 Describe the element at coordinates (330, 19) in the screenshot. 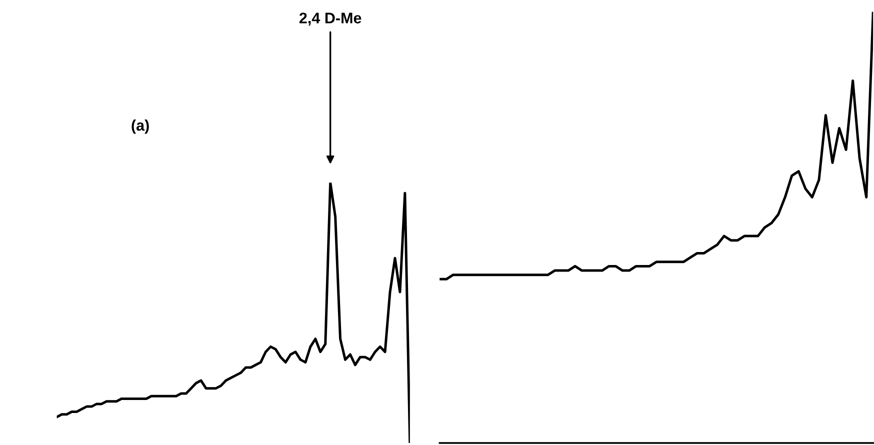

I see `text: 2,4 D-Me` at that location.